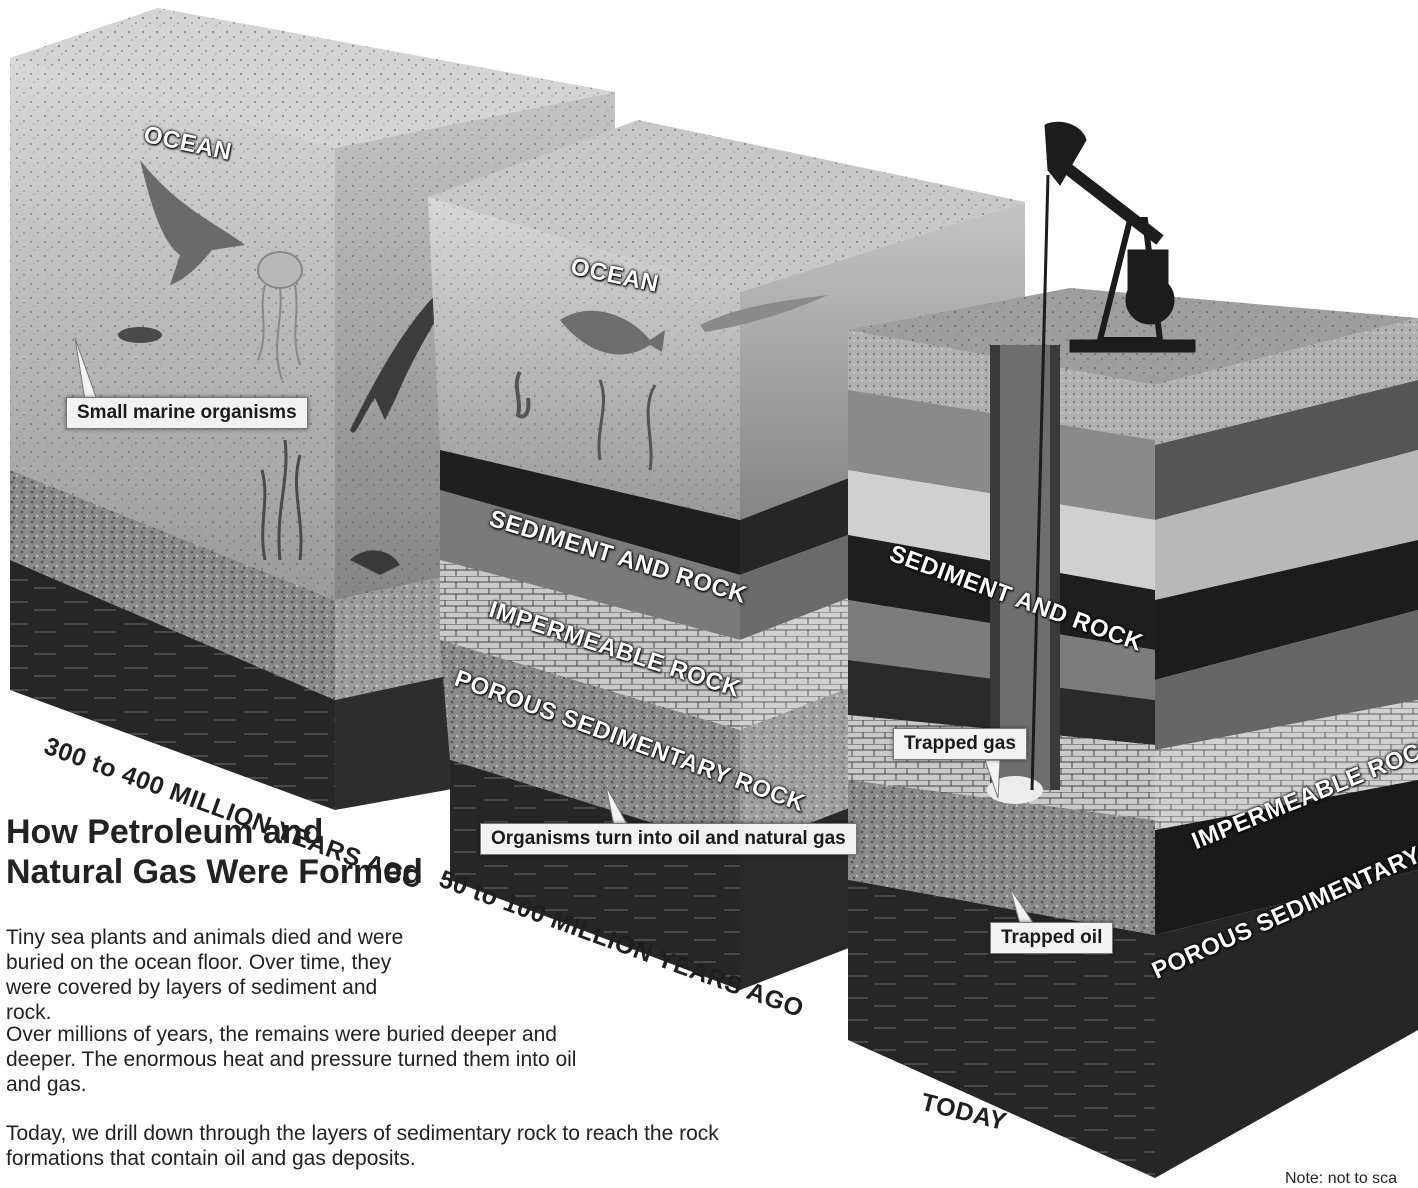 This screenshot has height=1188, width=1418. What do you see at coordinates (192, 222) in the screenshot?
I see `shark-icon` at bounding box center [192, 222].